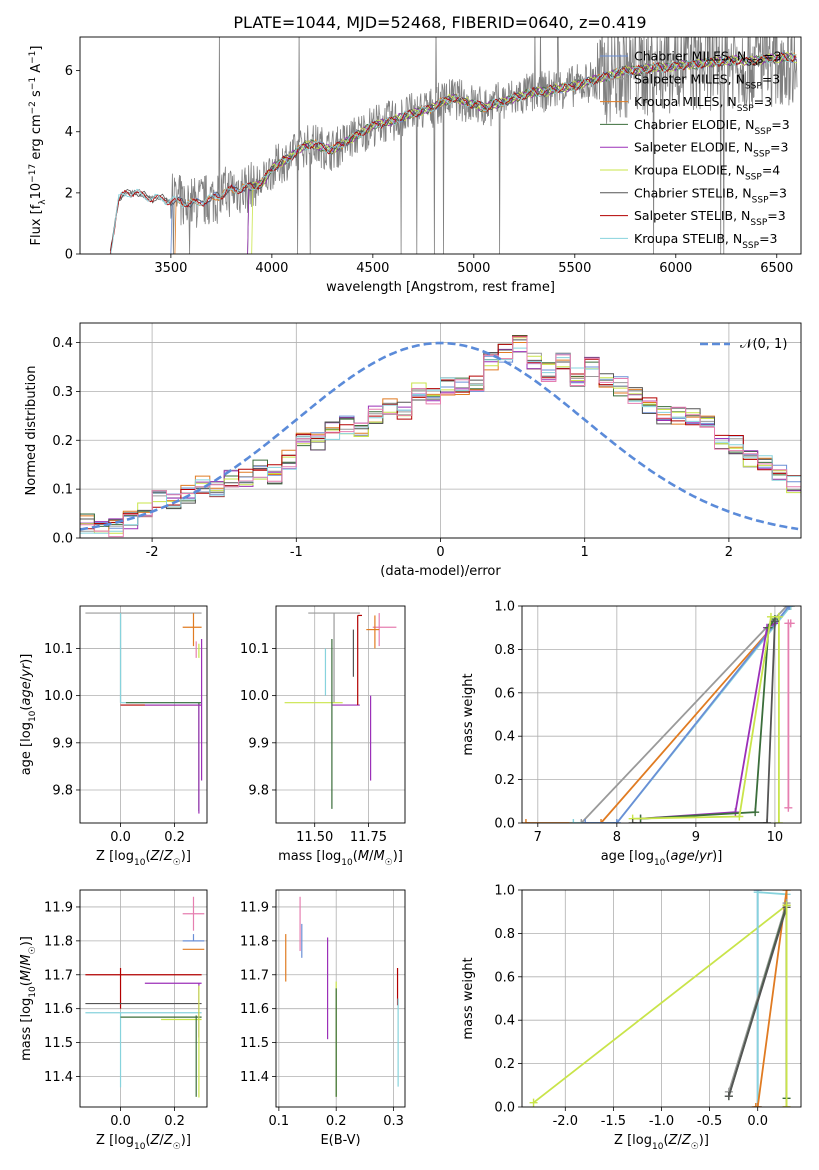 The image size is (819, 1170). I want to click on label-part: Chabrier MILES, N, so click(690, 56).